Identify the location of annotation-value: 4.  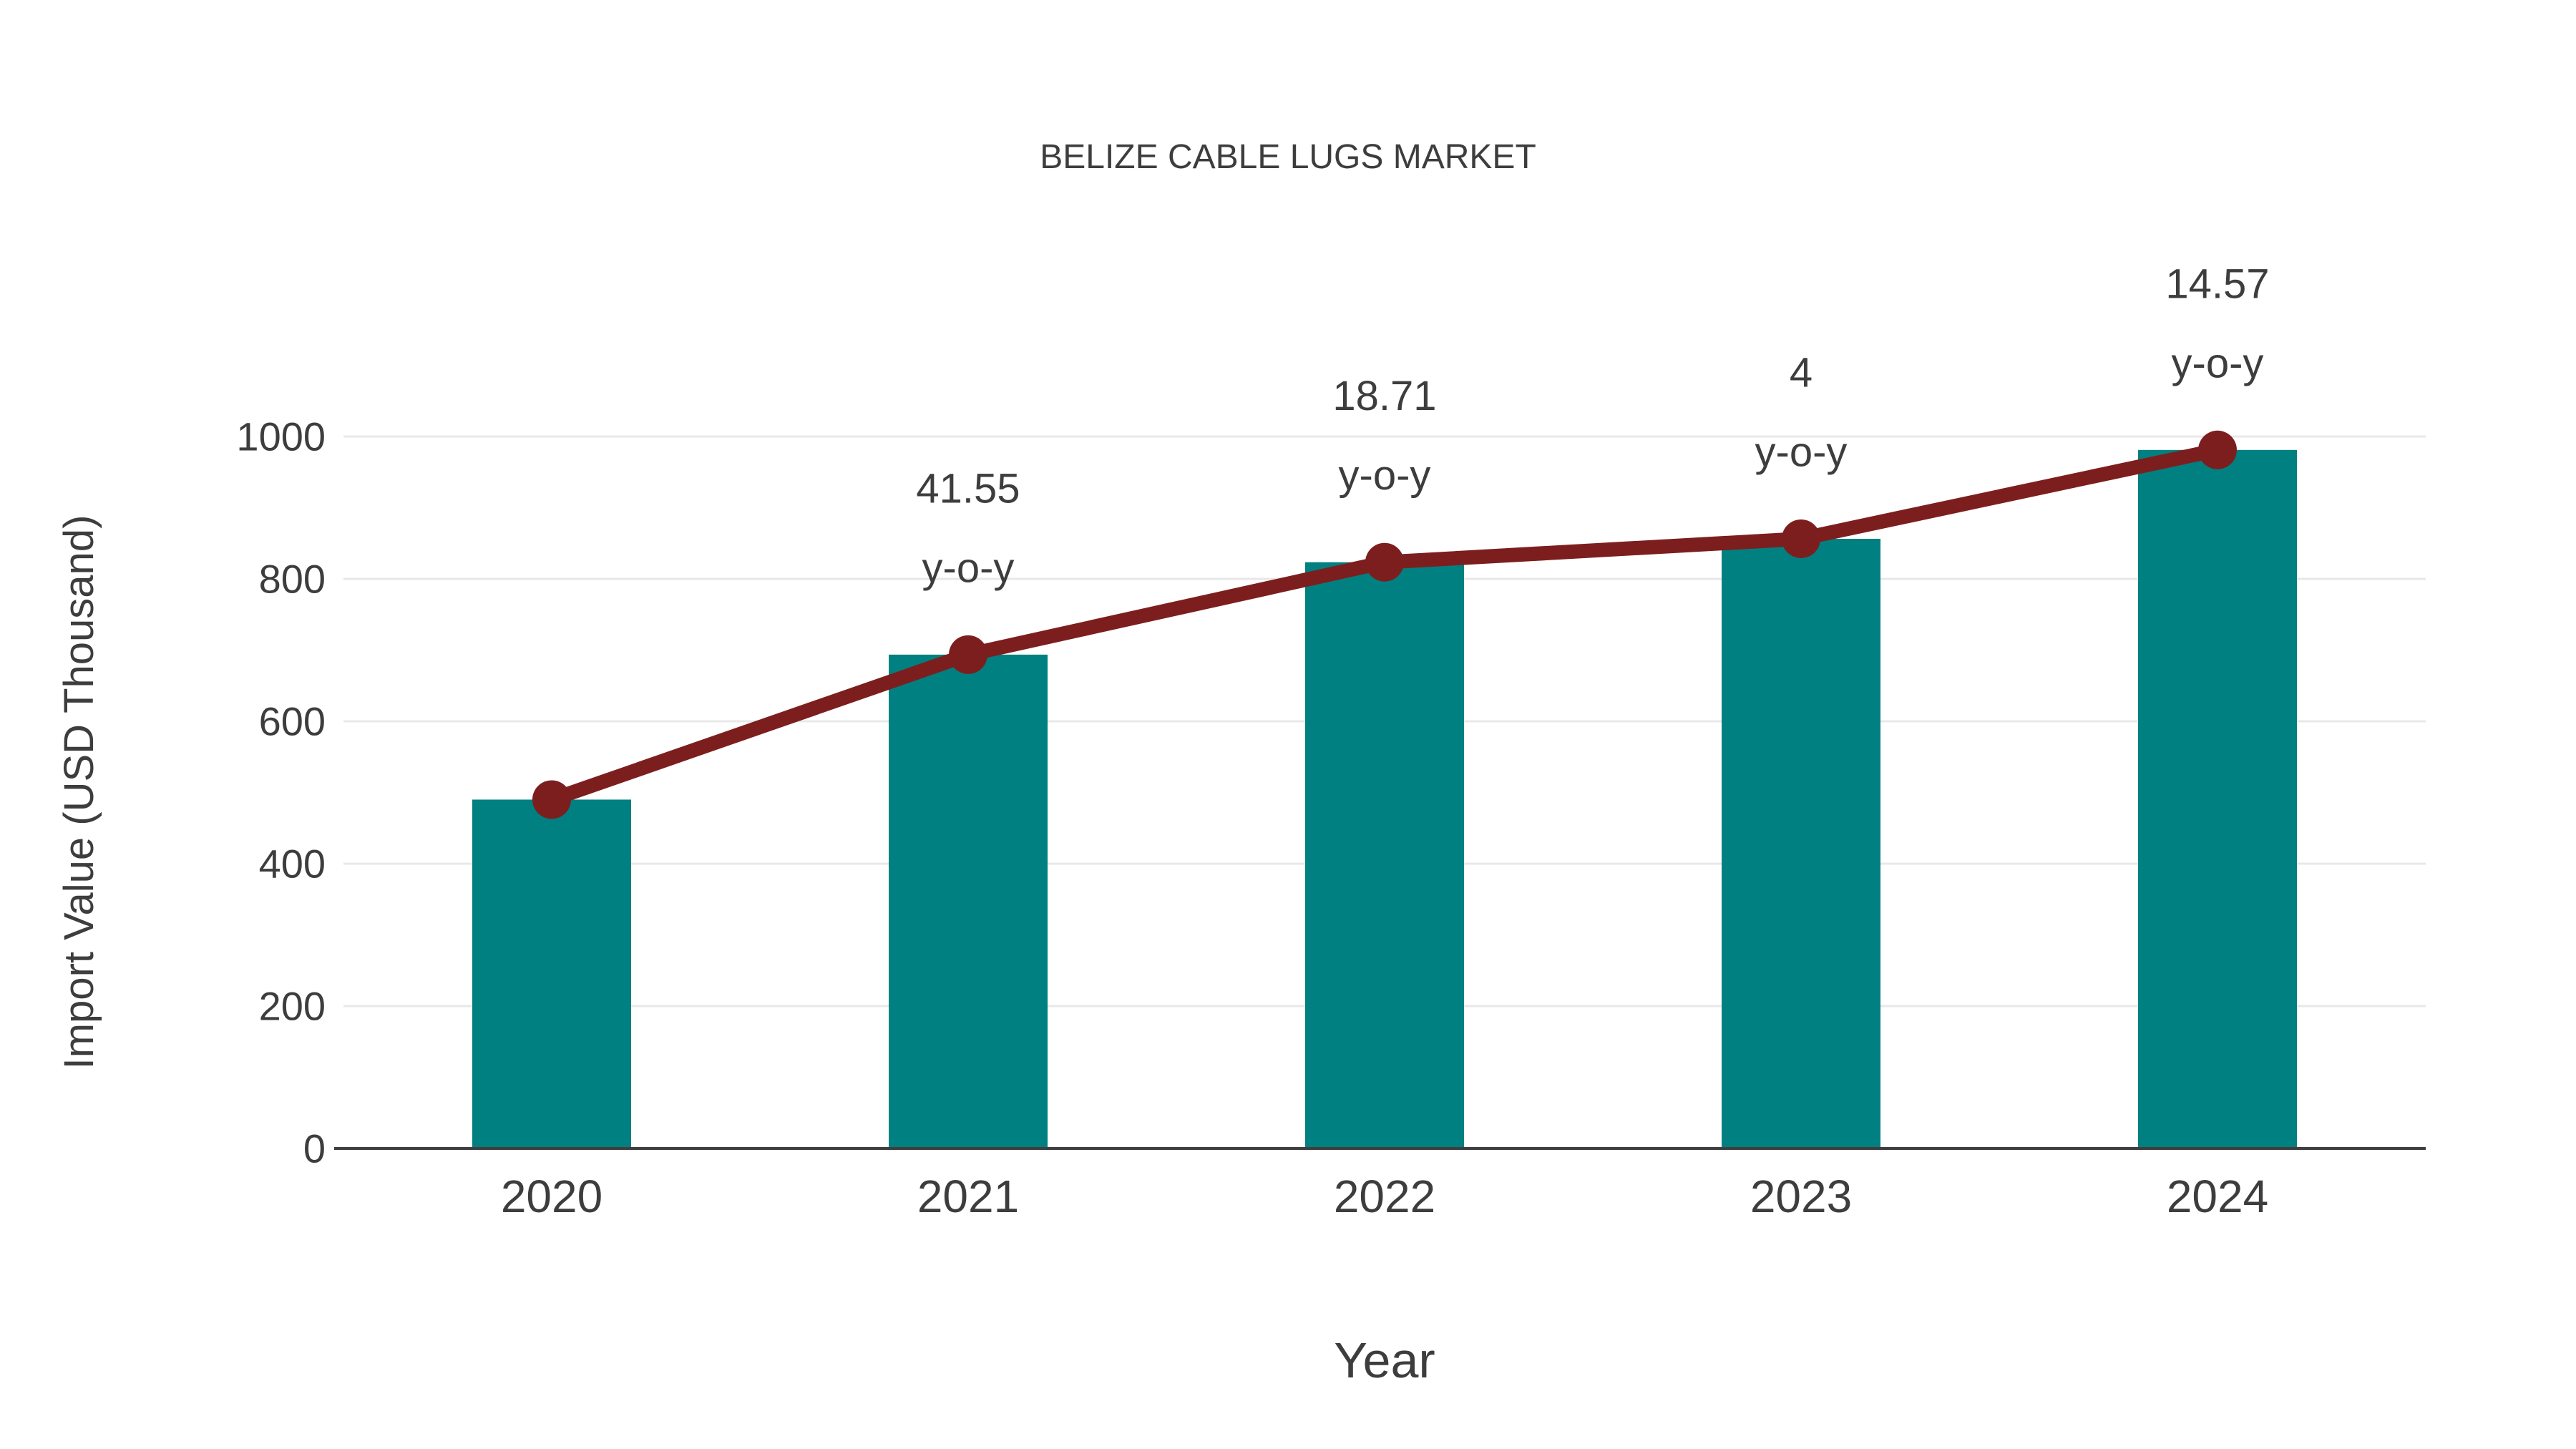
(1801, 372).